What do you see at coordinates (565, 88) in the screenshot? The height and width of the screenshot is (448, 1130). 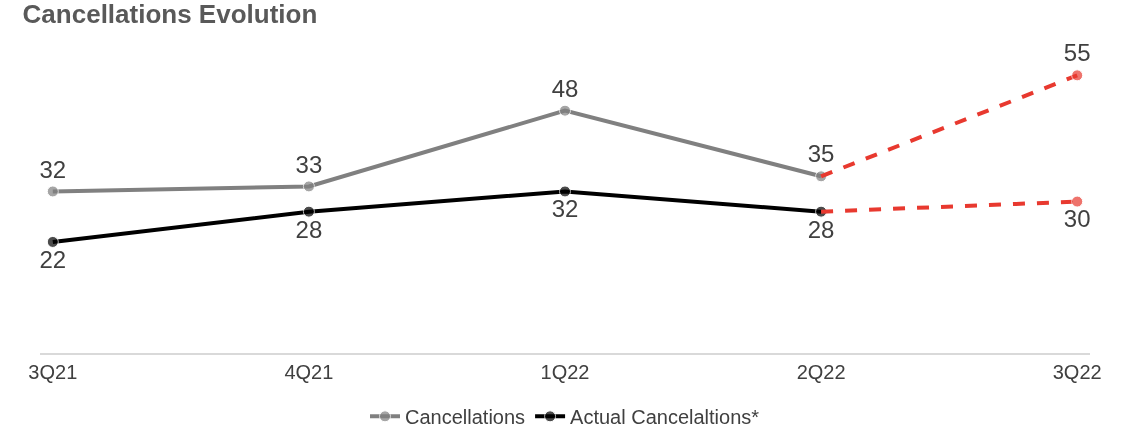 I see `data-label: 48` at bounding box center [565, 88].